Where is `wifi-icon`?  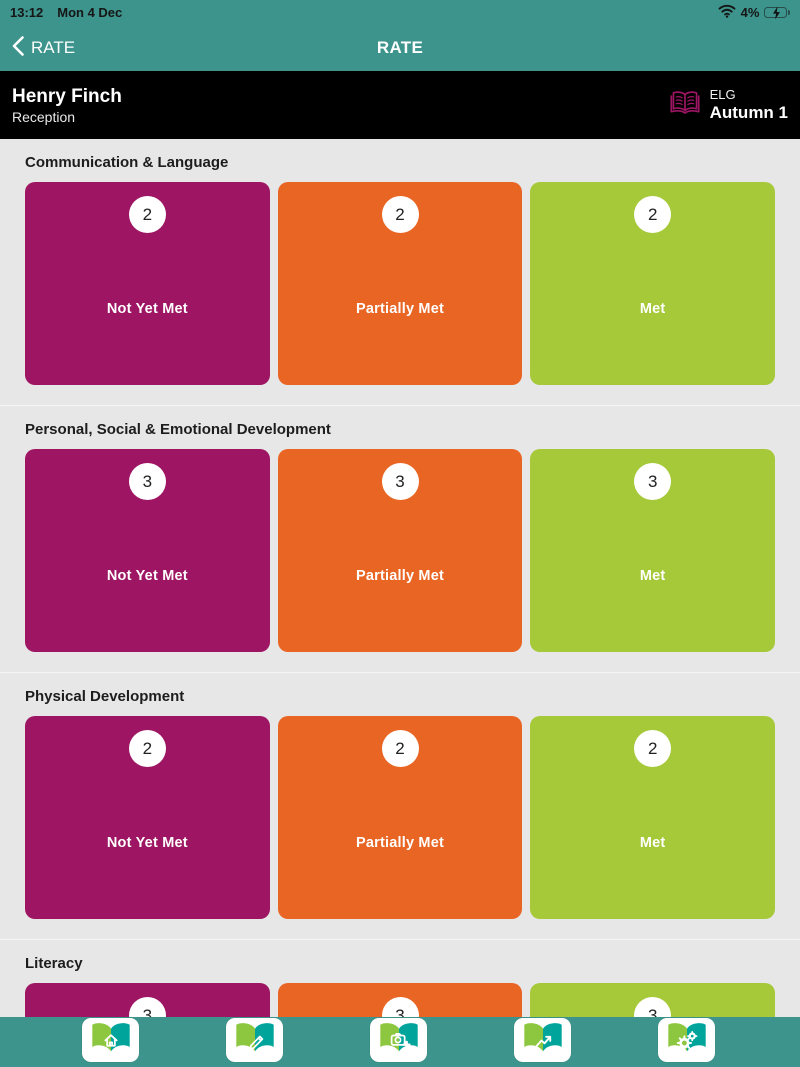
wifi-icon is located at coordinates (727, 12).